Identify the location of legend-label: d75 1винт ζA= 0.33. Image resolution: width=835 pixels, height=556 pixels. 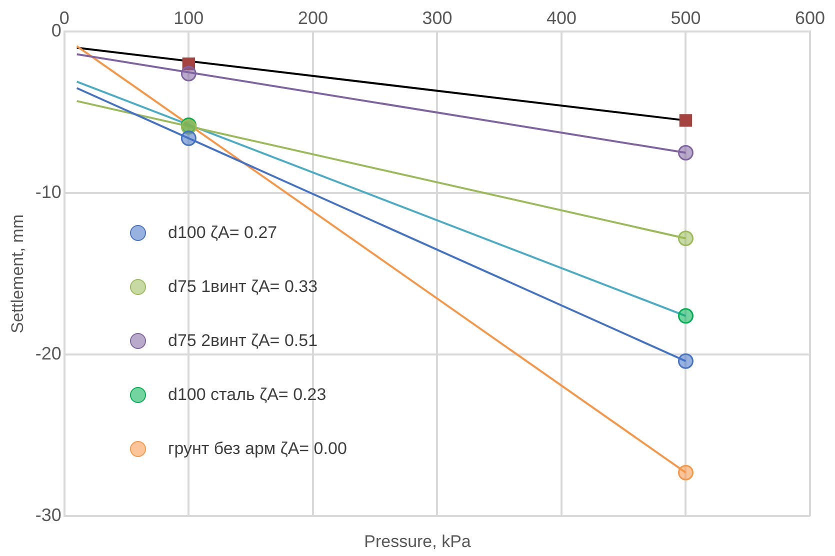
(243, 287).